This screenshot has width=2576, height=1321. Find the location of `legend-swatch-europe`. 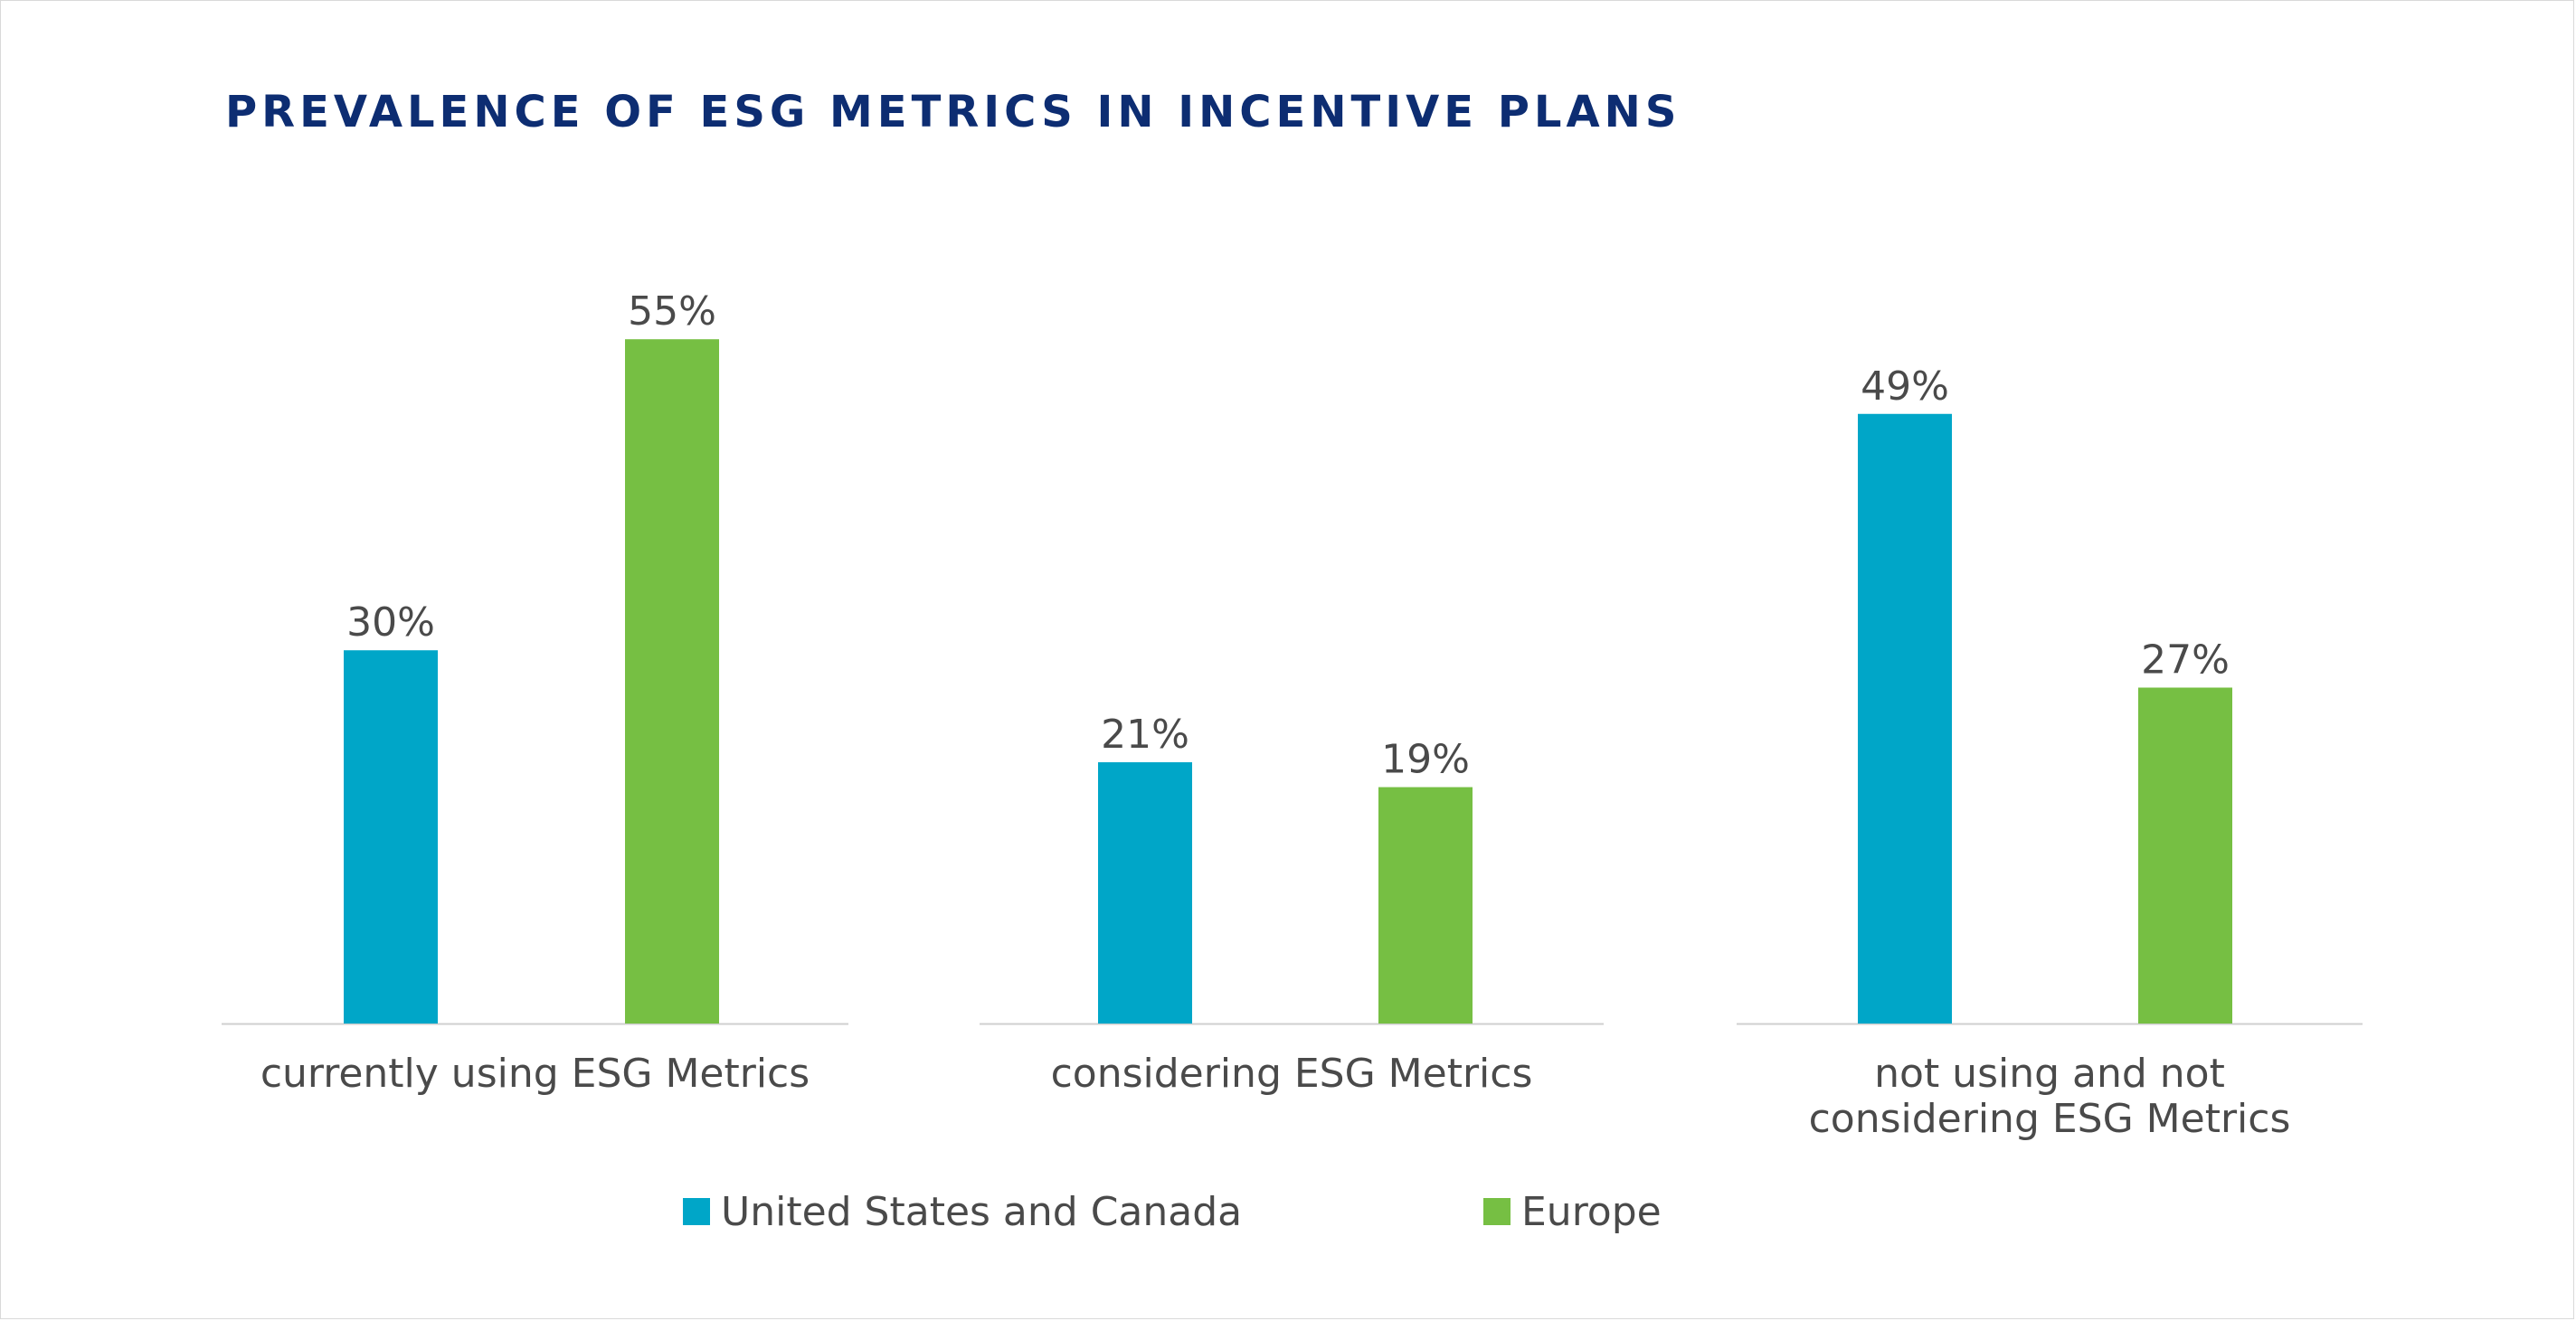

legend-swatch-europe is located at coordinates (1497, 1211).